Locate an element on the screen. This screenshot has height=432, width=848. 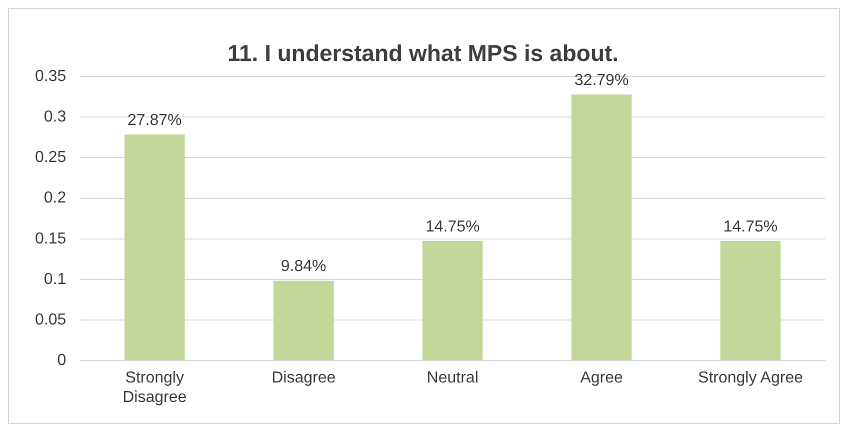
data-label: 9.84% is located at coordinates (303, 267).